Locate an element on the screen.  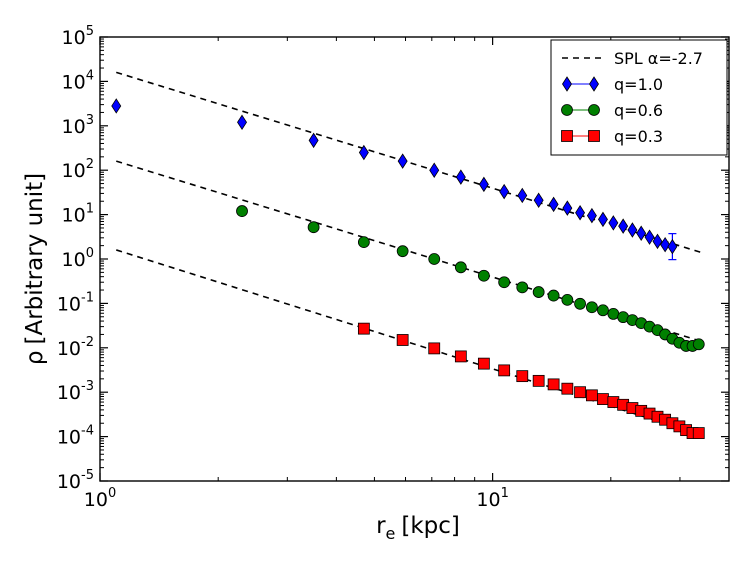
y-tick-exponent: -4 is located at coordinates (87, 431).